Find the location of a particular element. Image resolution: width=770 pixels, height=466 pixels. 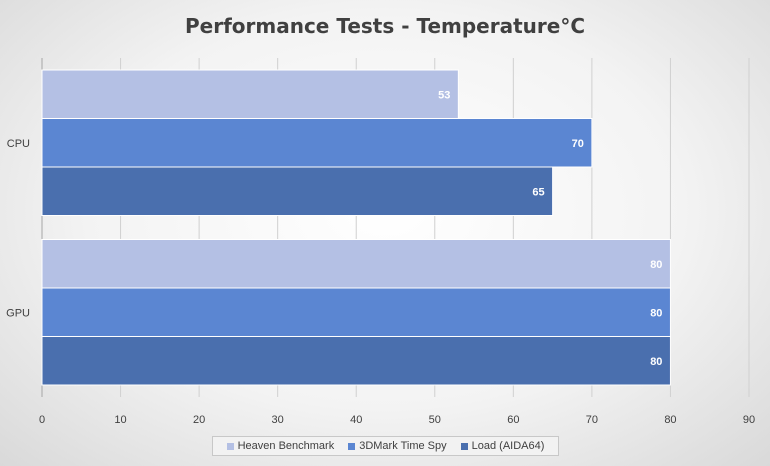

x-tick-label: 90 is located at coordinates (749, 420).